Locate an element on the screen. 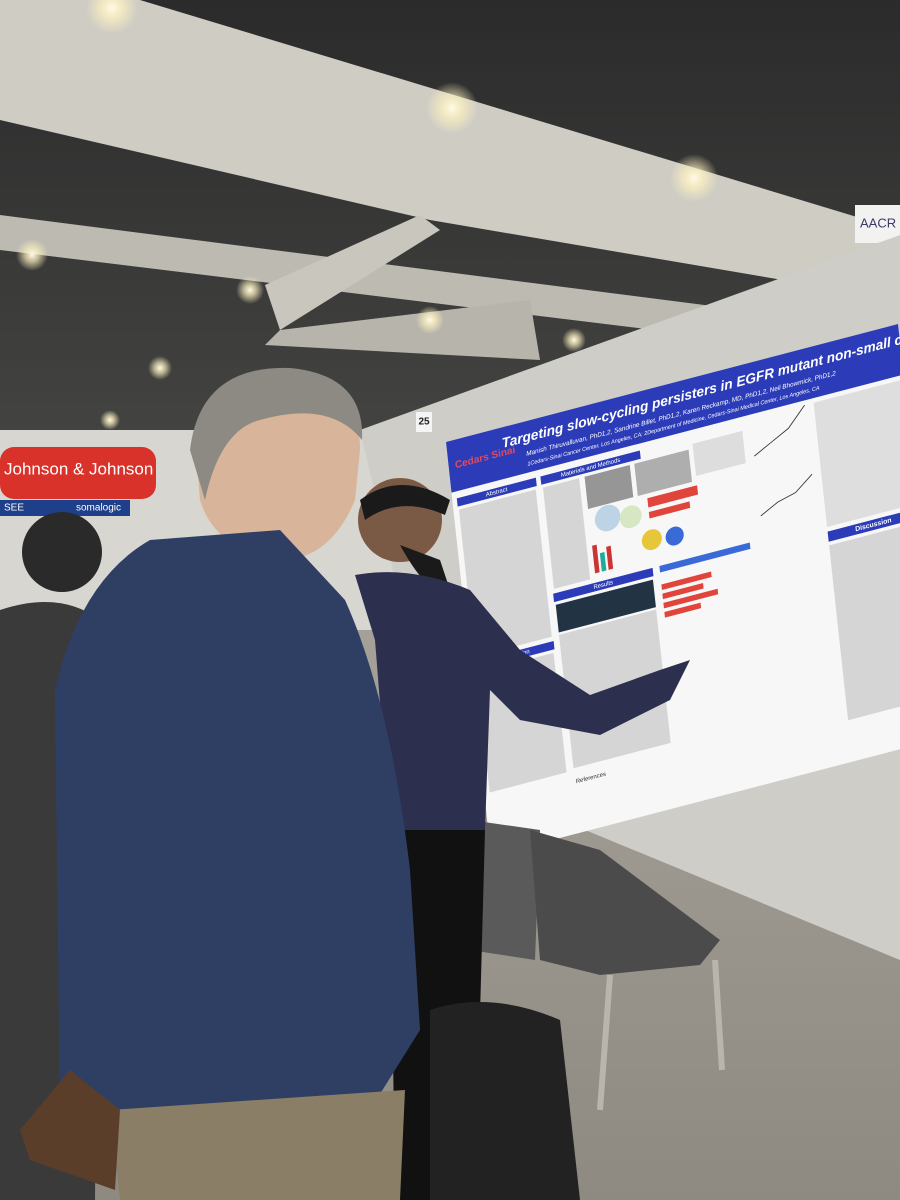 This screenshot has height=1200, width=900. folder is located at coordinates (70, 1130).